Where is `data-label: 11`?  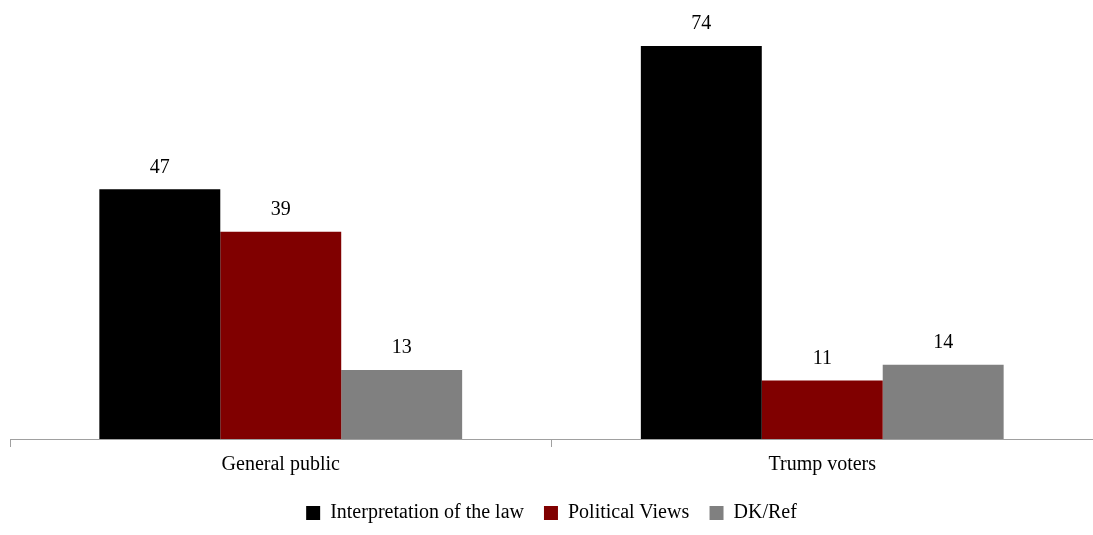 data-label: 11 is located at coordinates (822, 356).